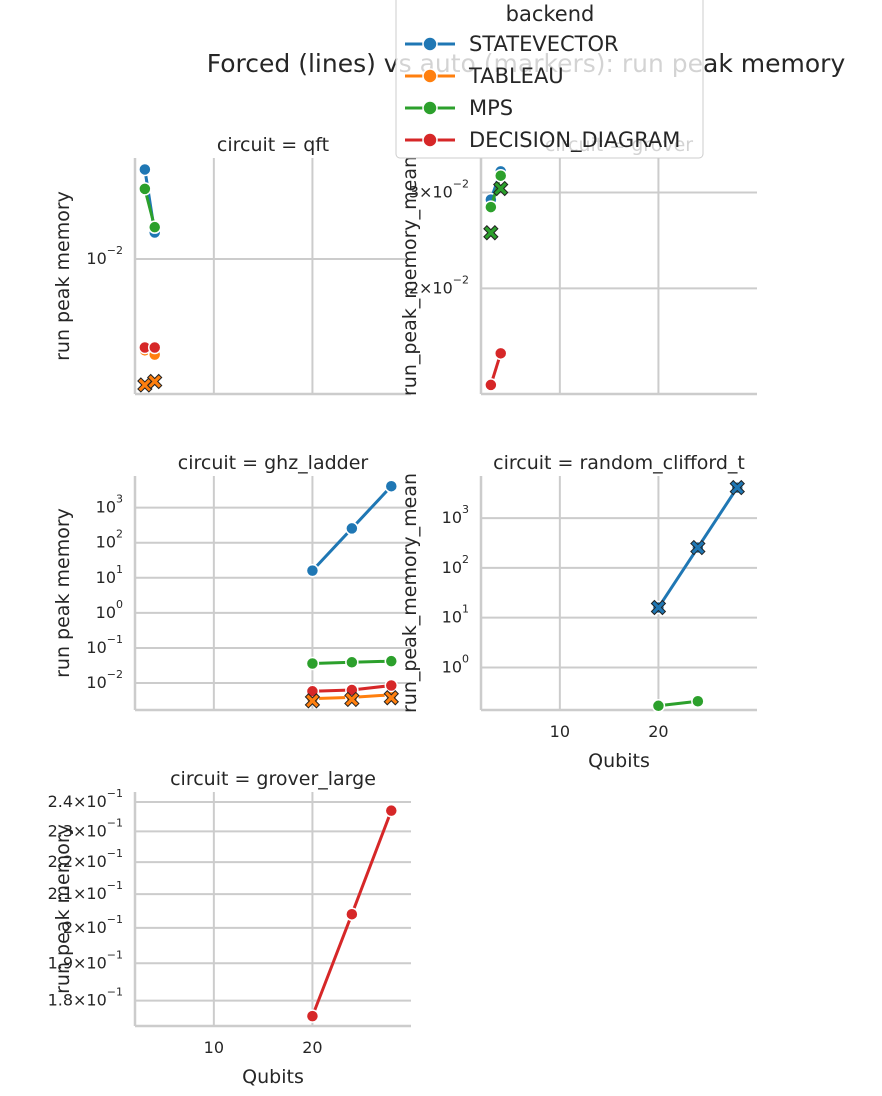 This screenshot has width=882, height=1096. Describe the element at coordinates (77, 800) in the screenshot. I see `y-tick-label-base: 2.4×10` at that location.